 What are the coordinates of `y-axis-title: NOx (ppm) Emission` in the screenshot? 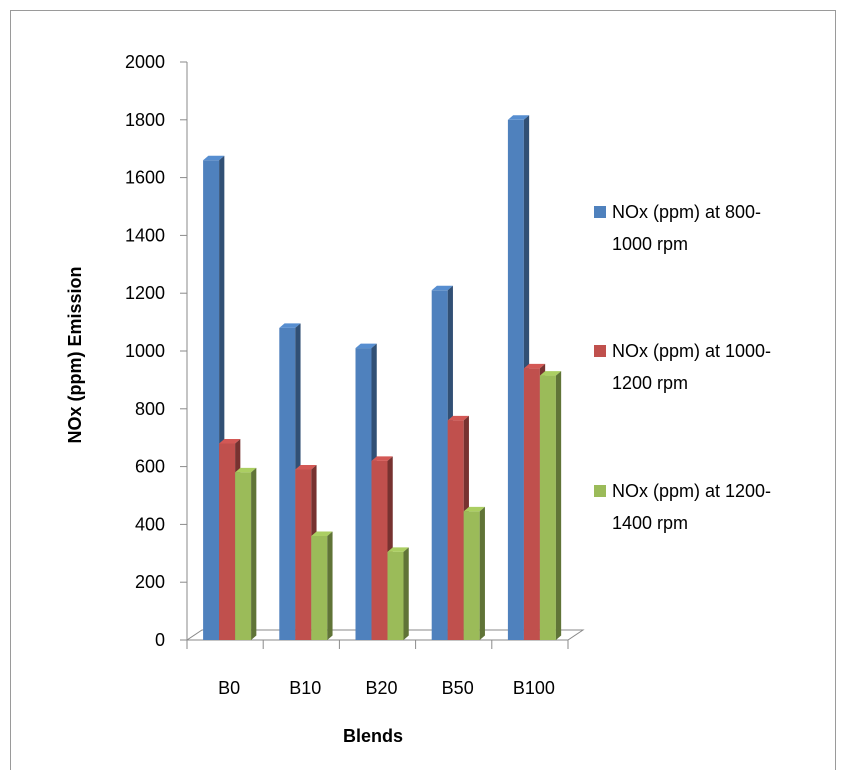 It's located at (75, 354).